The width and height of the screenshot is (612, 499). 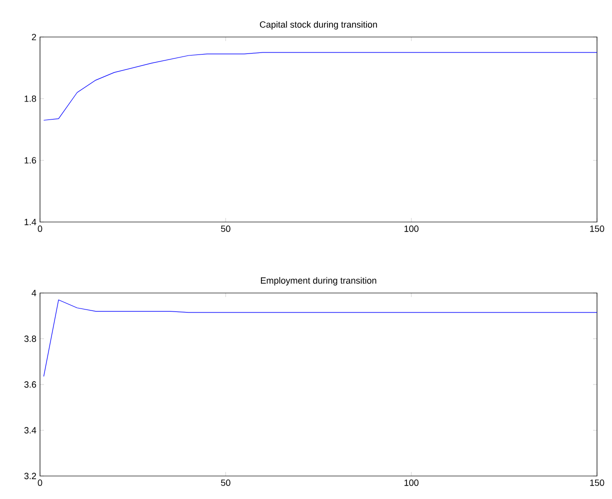 I want to click on y-tick-label: 2, so click(x=34, y=37).